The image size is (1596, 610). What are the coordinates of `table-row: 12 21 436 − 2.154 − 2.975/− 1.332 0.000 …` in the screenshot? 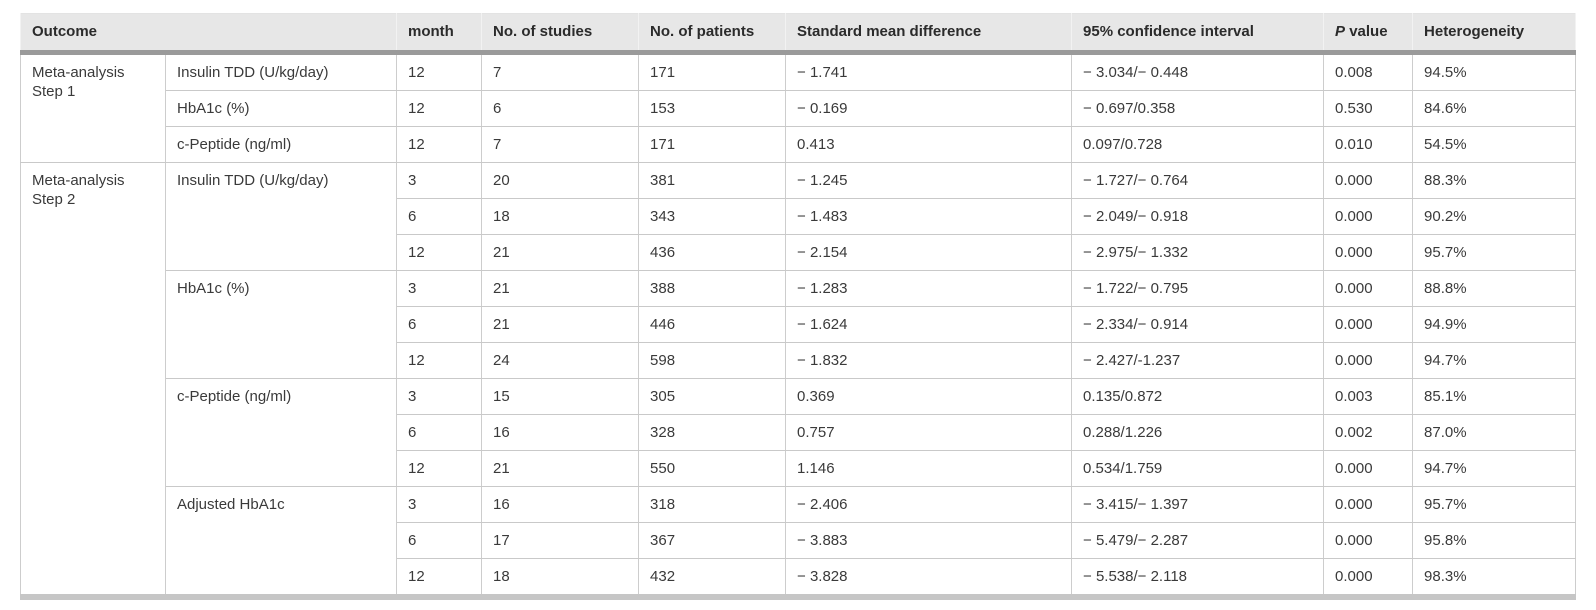 It's located at (799, 252).